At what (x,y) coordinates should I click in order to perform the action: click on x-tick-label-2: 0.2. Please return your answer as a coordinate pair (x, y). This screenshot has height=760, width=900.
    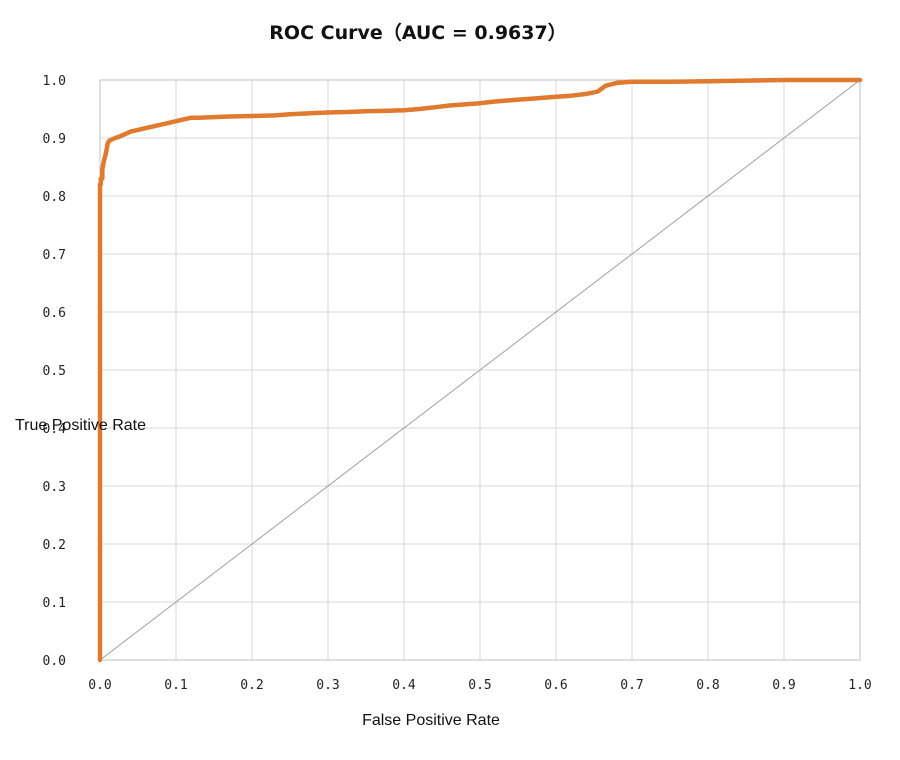
    Looking at the image, I should click on (251, 685).